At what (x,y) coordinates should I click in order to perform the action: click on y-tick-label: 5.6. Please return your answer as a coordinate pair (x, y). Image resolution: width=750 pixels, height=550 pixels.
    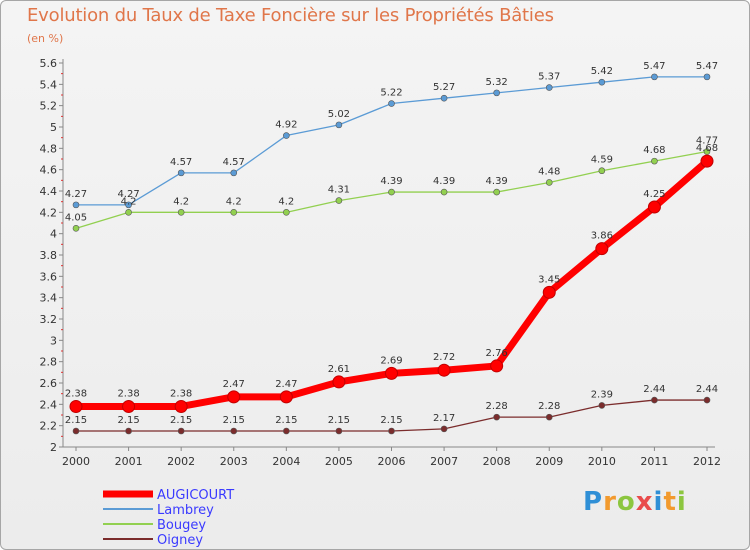
    Looking at the image, I should click on (49, 63).